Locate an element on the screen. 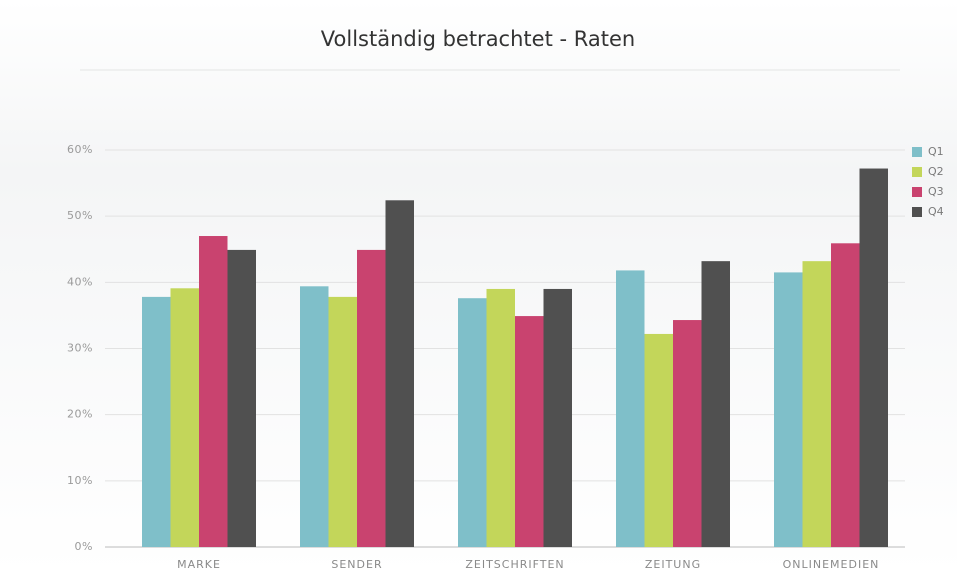  legend-label: Q3 is located at coordinates (936, 191).